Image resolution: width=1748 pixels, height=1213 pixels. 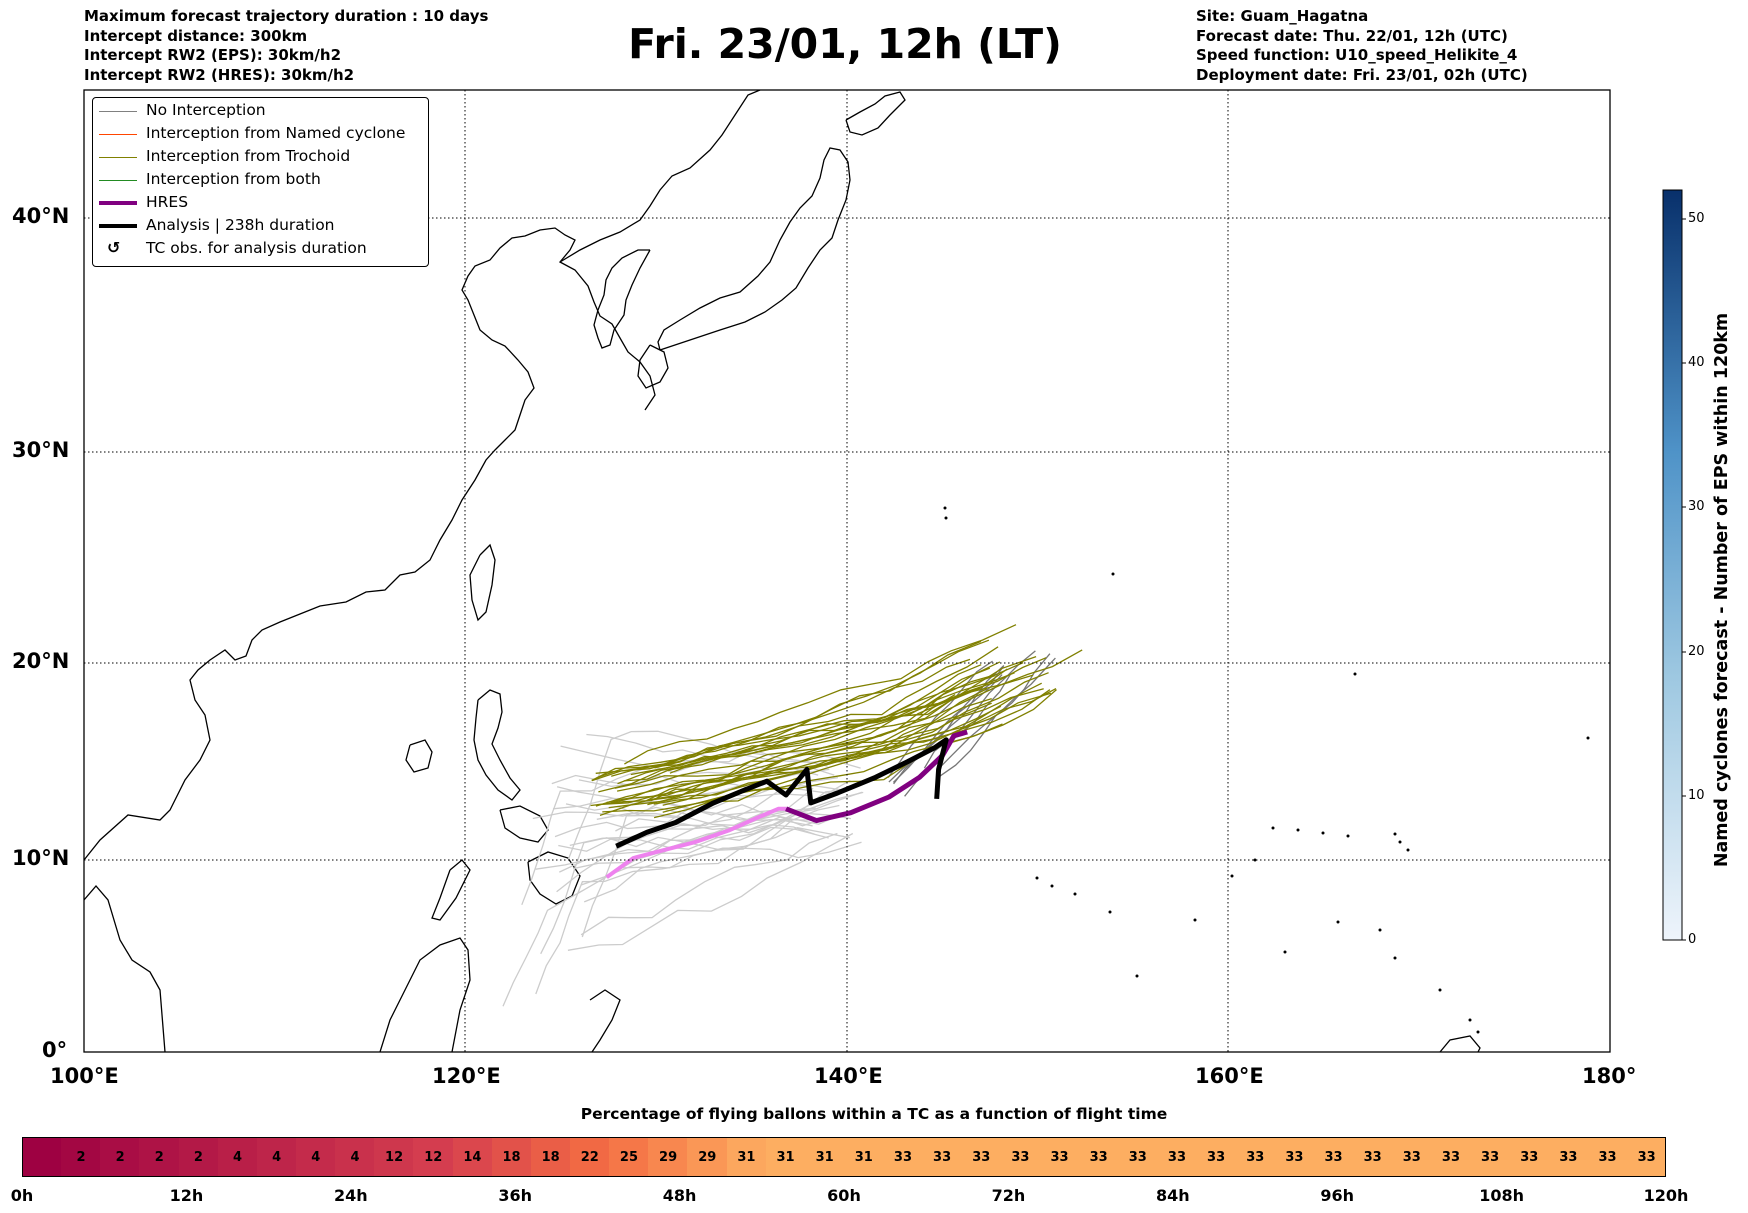 I want to click on legend-item-no-interception: No Interception, so click(x=260, y=111).